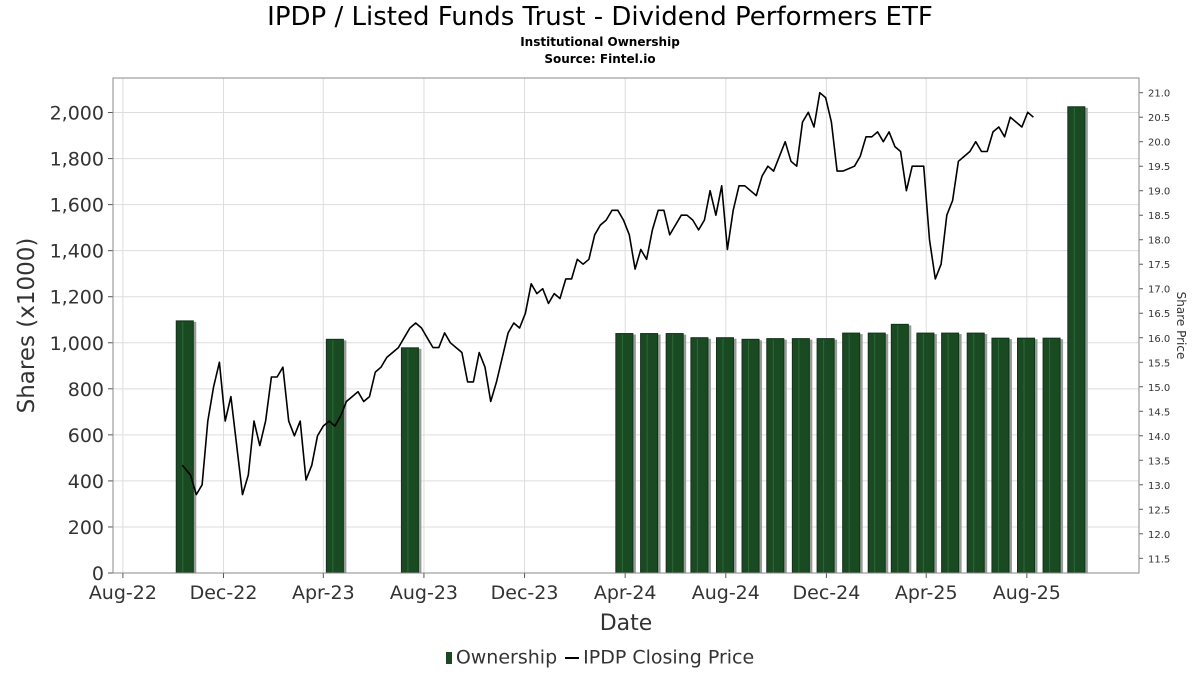  What do you see at coordinates (1159, 559) in the screenshot?
I see `y2-tick-label: 11.5` at bounding box center [1159, 559].